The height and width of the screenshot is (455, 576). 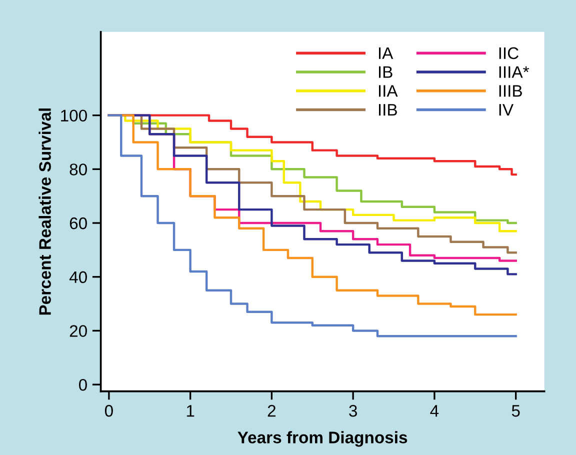 I want to click on legend-label: IIIB, so click(x=510, y=91).